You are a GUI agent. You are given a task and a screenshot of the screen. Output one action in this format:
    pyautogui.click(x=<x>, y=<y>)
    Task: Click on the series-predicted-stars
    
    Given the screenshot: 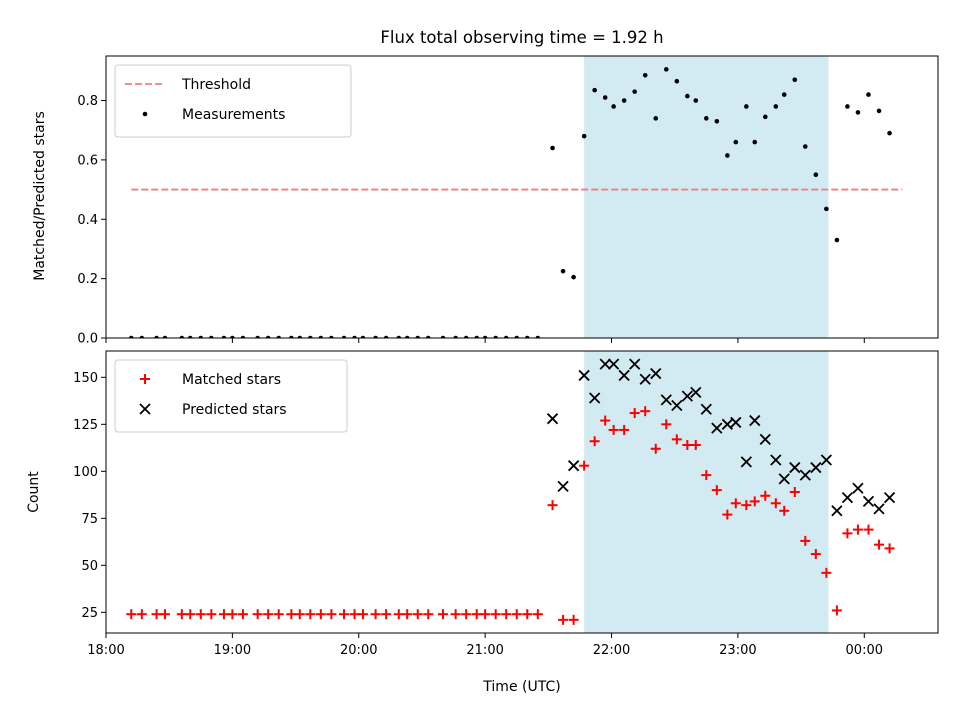 What is the action you would take?
    pyautogui.click(x=721, y=437)
    